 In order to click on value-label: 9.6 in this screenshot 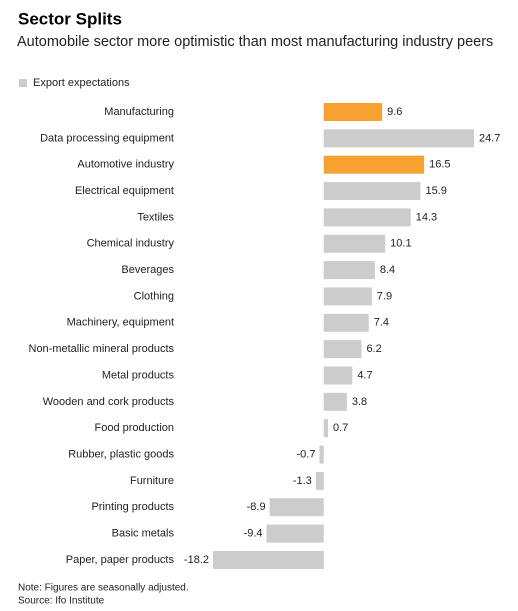, I will do `click(394, 112)`.